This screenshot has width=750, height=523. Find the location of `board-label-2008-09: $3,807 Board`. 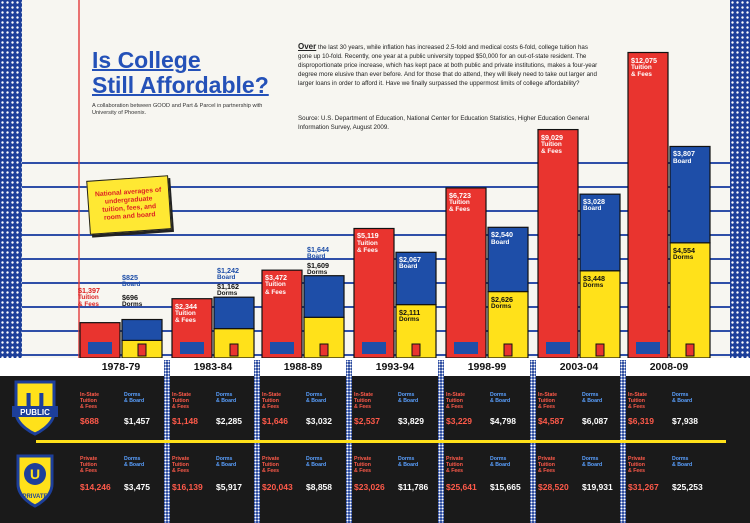

board-label-2008-09: $3,807 Board is located at coordinates (684, 157).